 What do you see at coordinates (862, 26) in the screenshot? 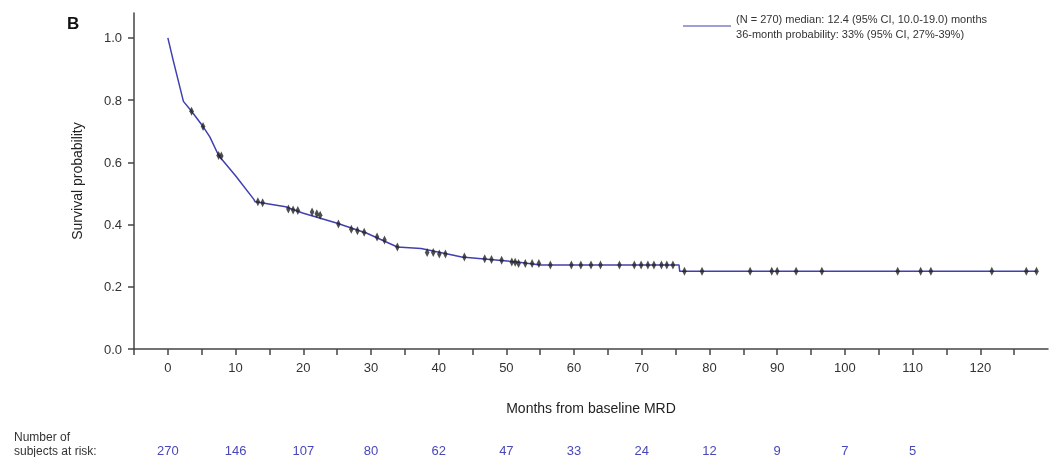
I see `legend-label: (N = 270) median: 12.4 (95% CI, 10.0-19.0) months 36-month probability: 33% (95% CI, 27%-39%)` at bounding box center [862, 26].